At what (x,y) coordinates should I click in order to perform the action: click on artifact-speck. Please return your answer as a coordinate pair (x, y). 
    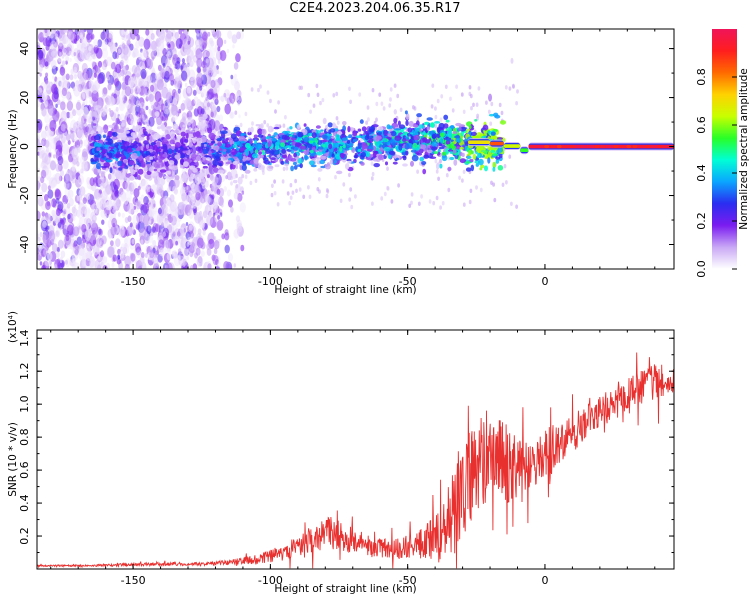
    Looking at the image, I should click on (512, 60).